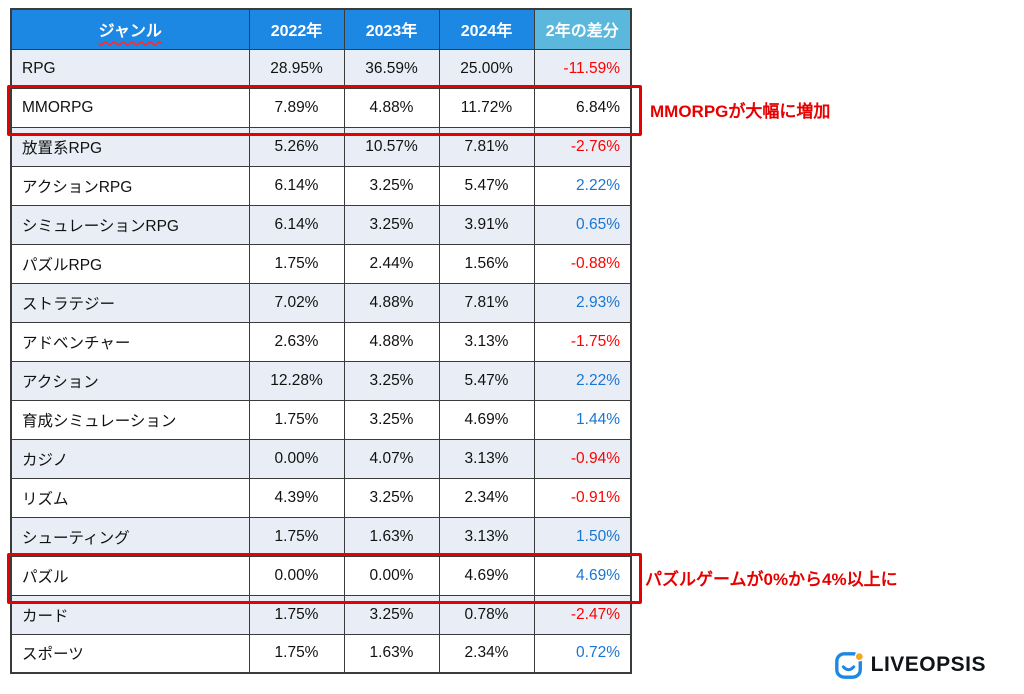  Describe the element at coordinates (296, 29) in the screenshot. I see `header-2022: 2022年` at that location.